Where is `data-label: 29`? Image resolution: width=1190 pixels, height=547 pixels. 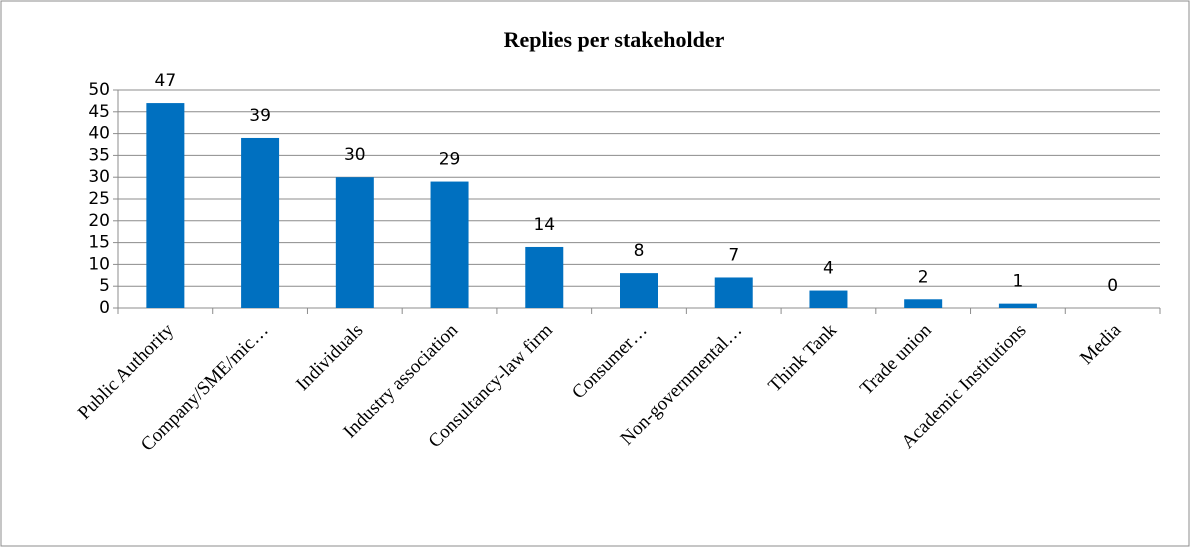
data-label: 29 is located at coordinates (450, 160).